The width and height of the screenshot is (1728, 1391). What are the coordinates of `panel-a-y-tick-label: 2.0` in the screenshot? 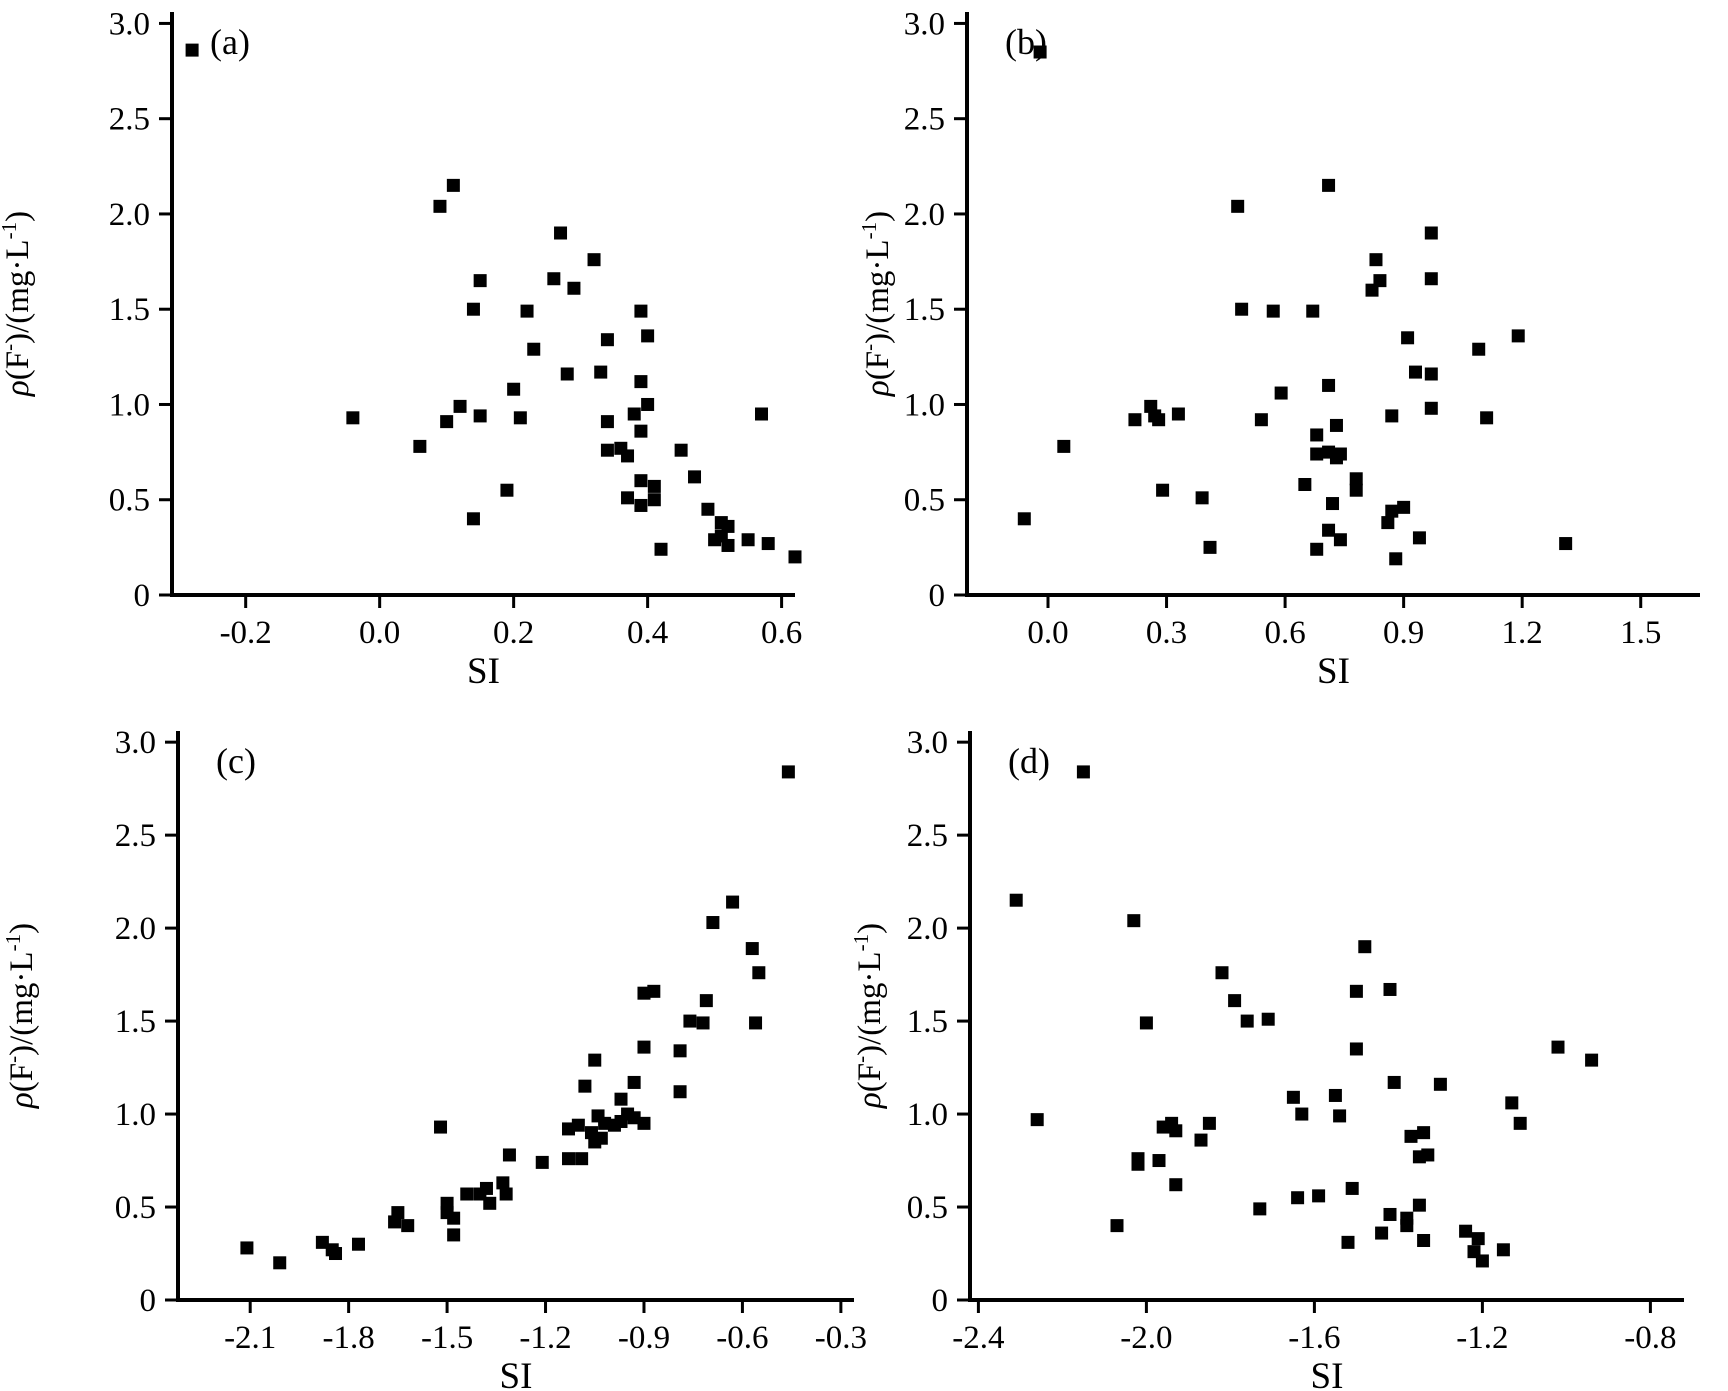 It's located at (129, 215).